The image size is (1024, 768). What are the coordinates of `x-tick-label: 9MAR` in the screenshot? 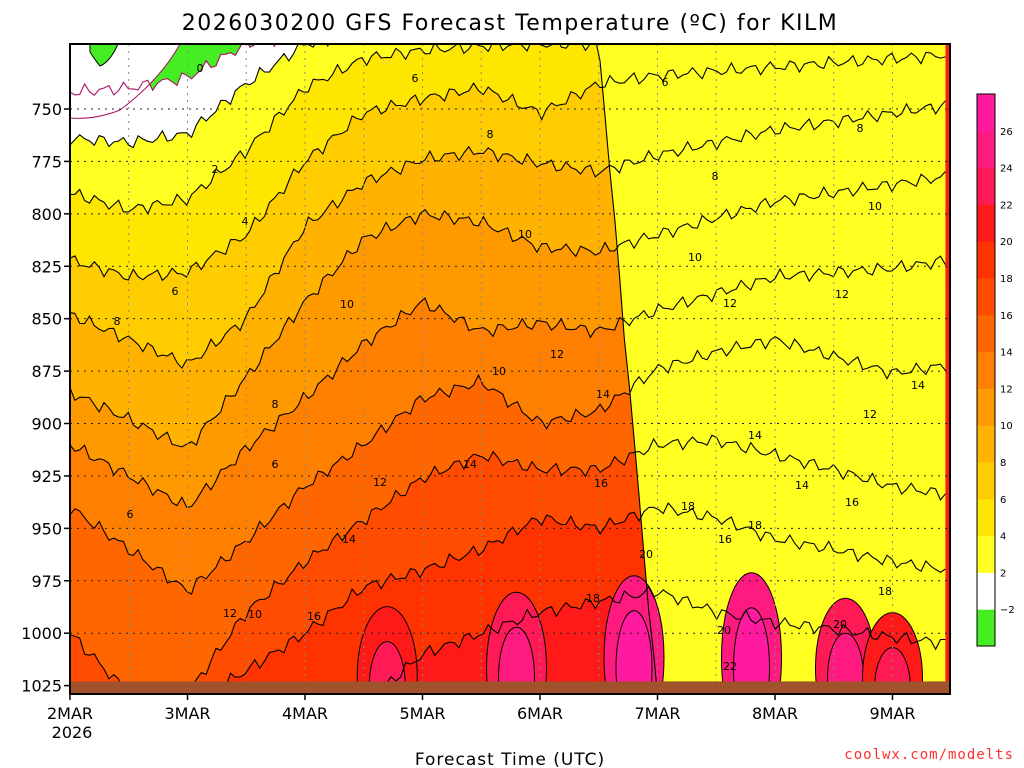 It's located at (892, 713).